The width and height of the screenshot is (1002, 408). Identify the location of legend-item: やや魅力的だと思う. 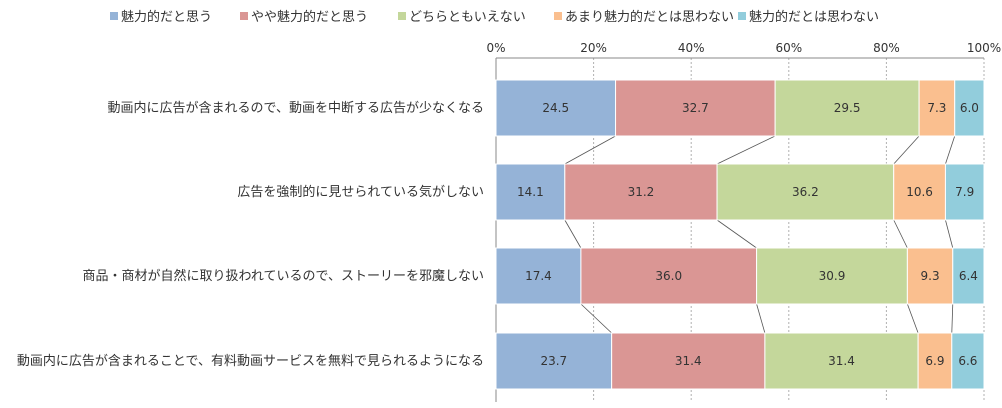
(304, 15).